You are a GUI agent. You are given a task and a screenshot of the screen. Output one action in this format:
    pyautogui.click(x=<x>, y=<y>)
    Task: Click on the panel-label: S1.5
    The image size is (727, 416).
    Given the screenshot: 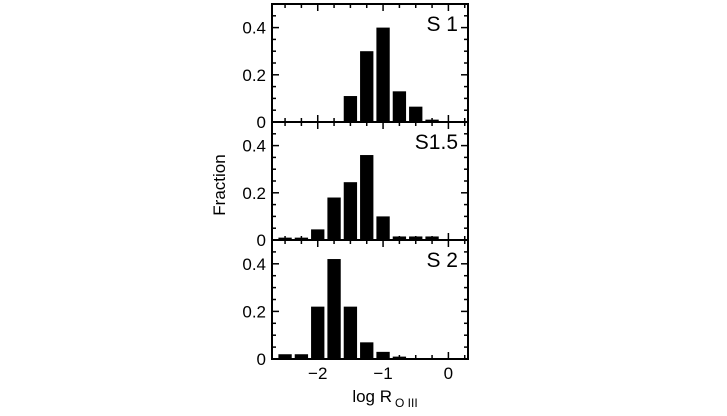 What is the action you would take?
    pyautogui.click(x=436, y=142)
    